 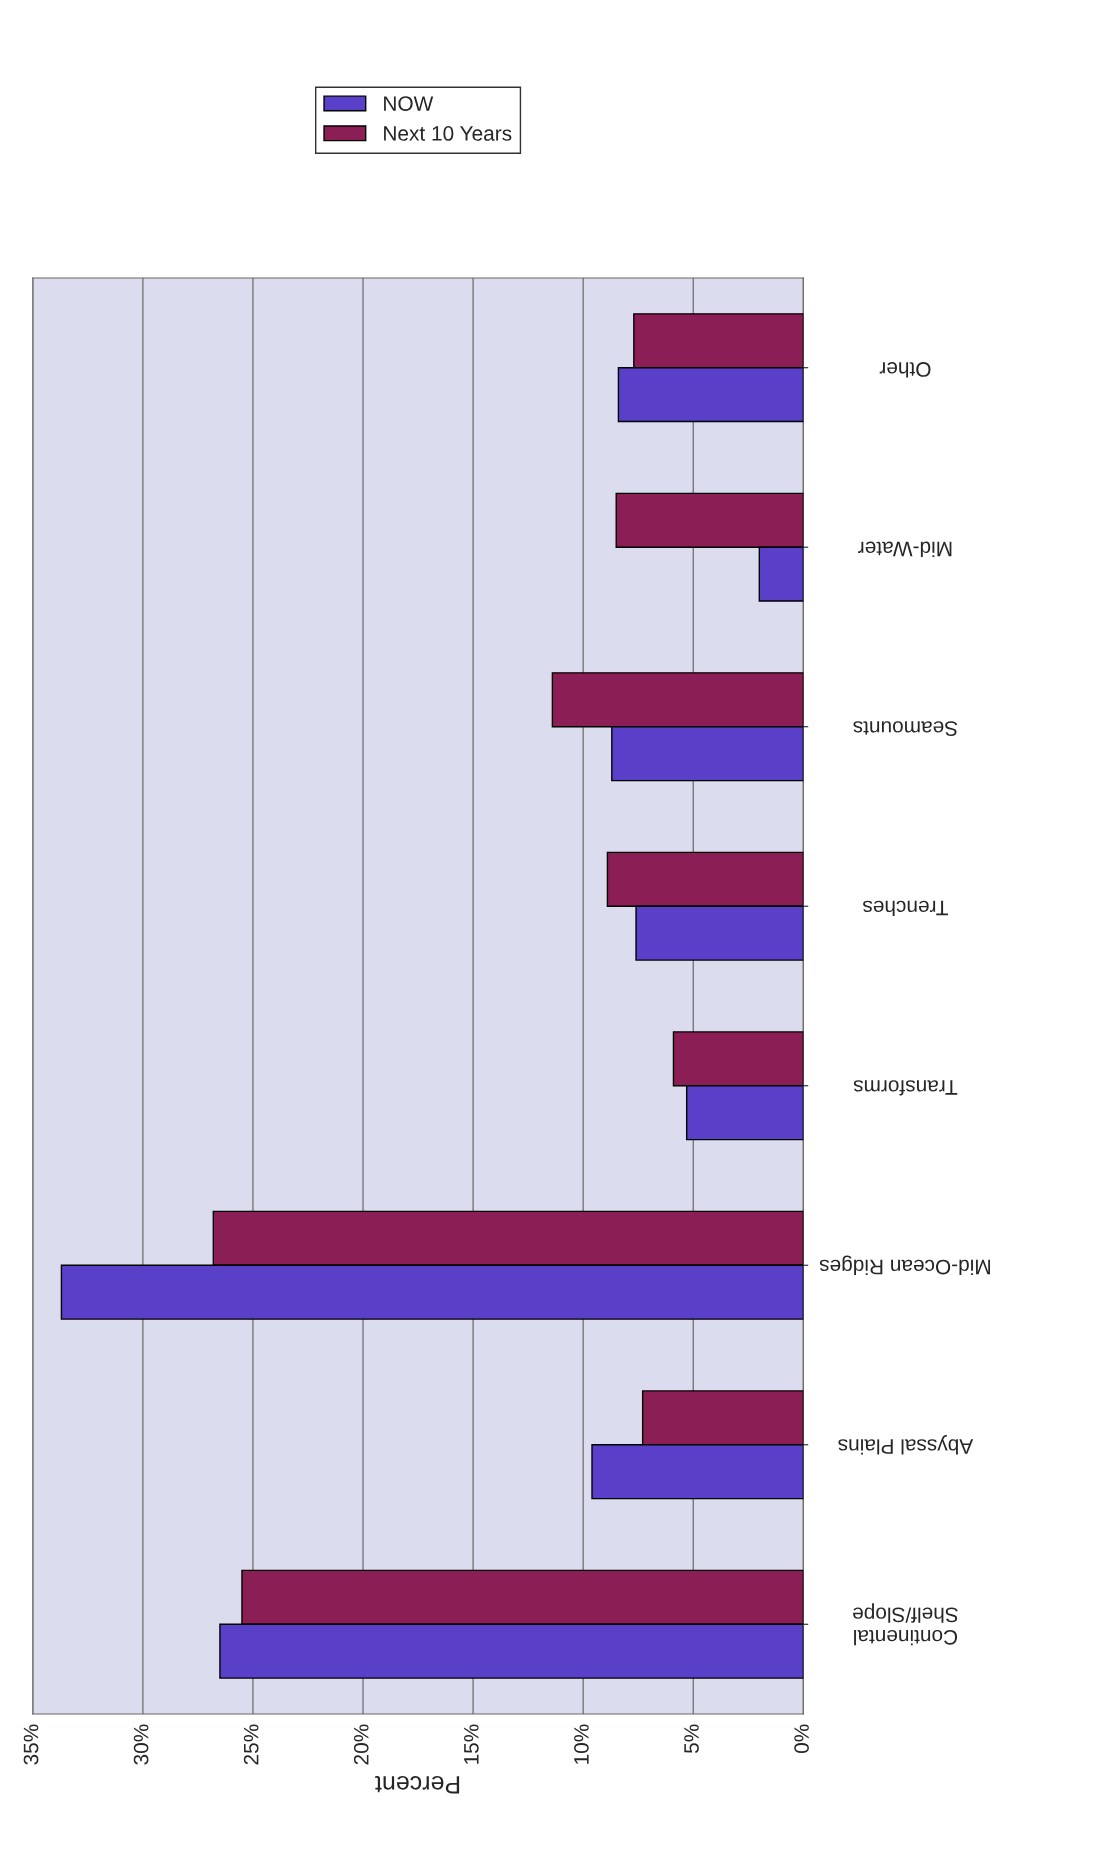 I want to click on y-tick-label: Mid-Water, so click(x=905, y=549).